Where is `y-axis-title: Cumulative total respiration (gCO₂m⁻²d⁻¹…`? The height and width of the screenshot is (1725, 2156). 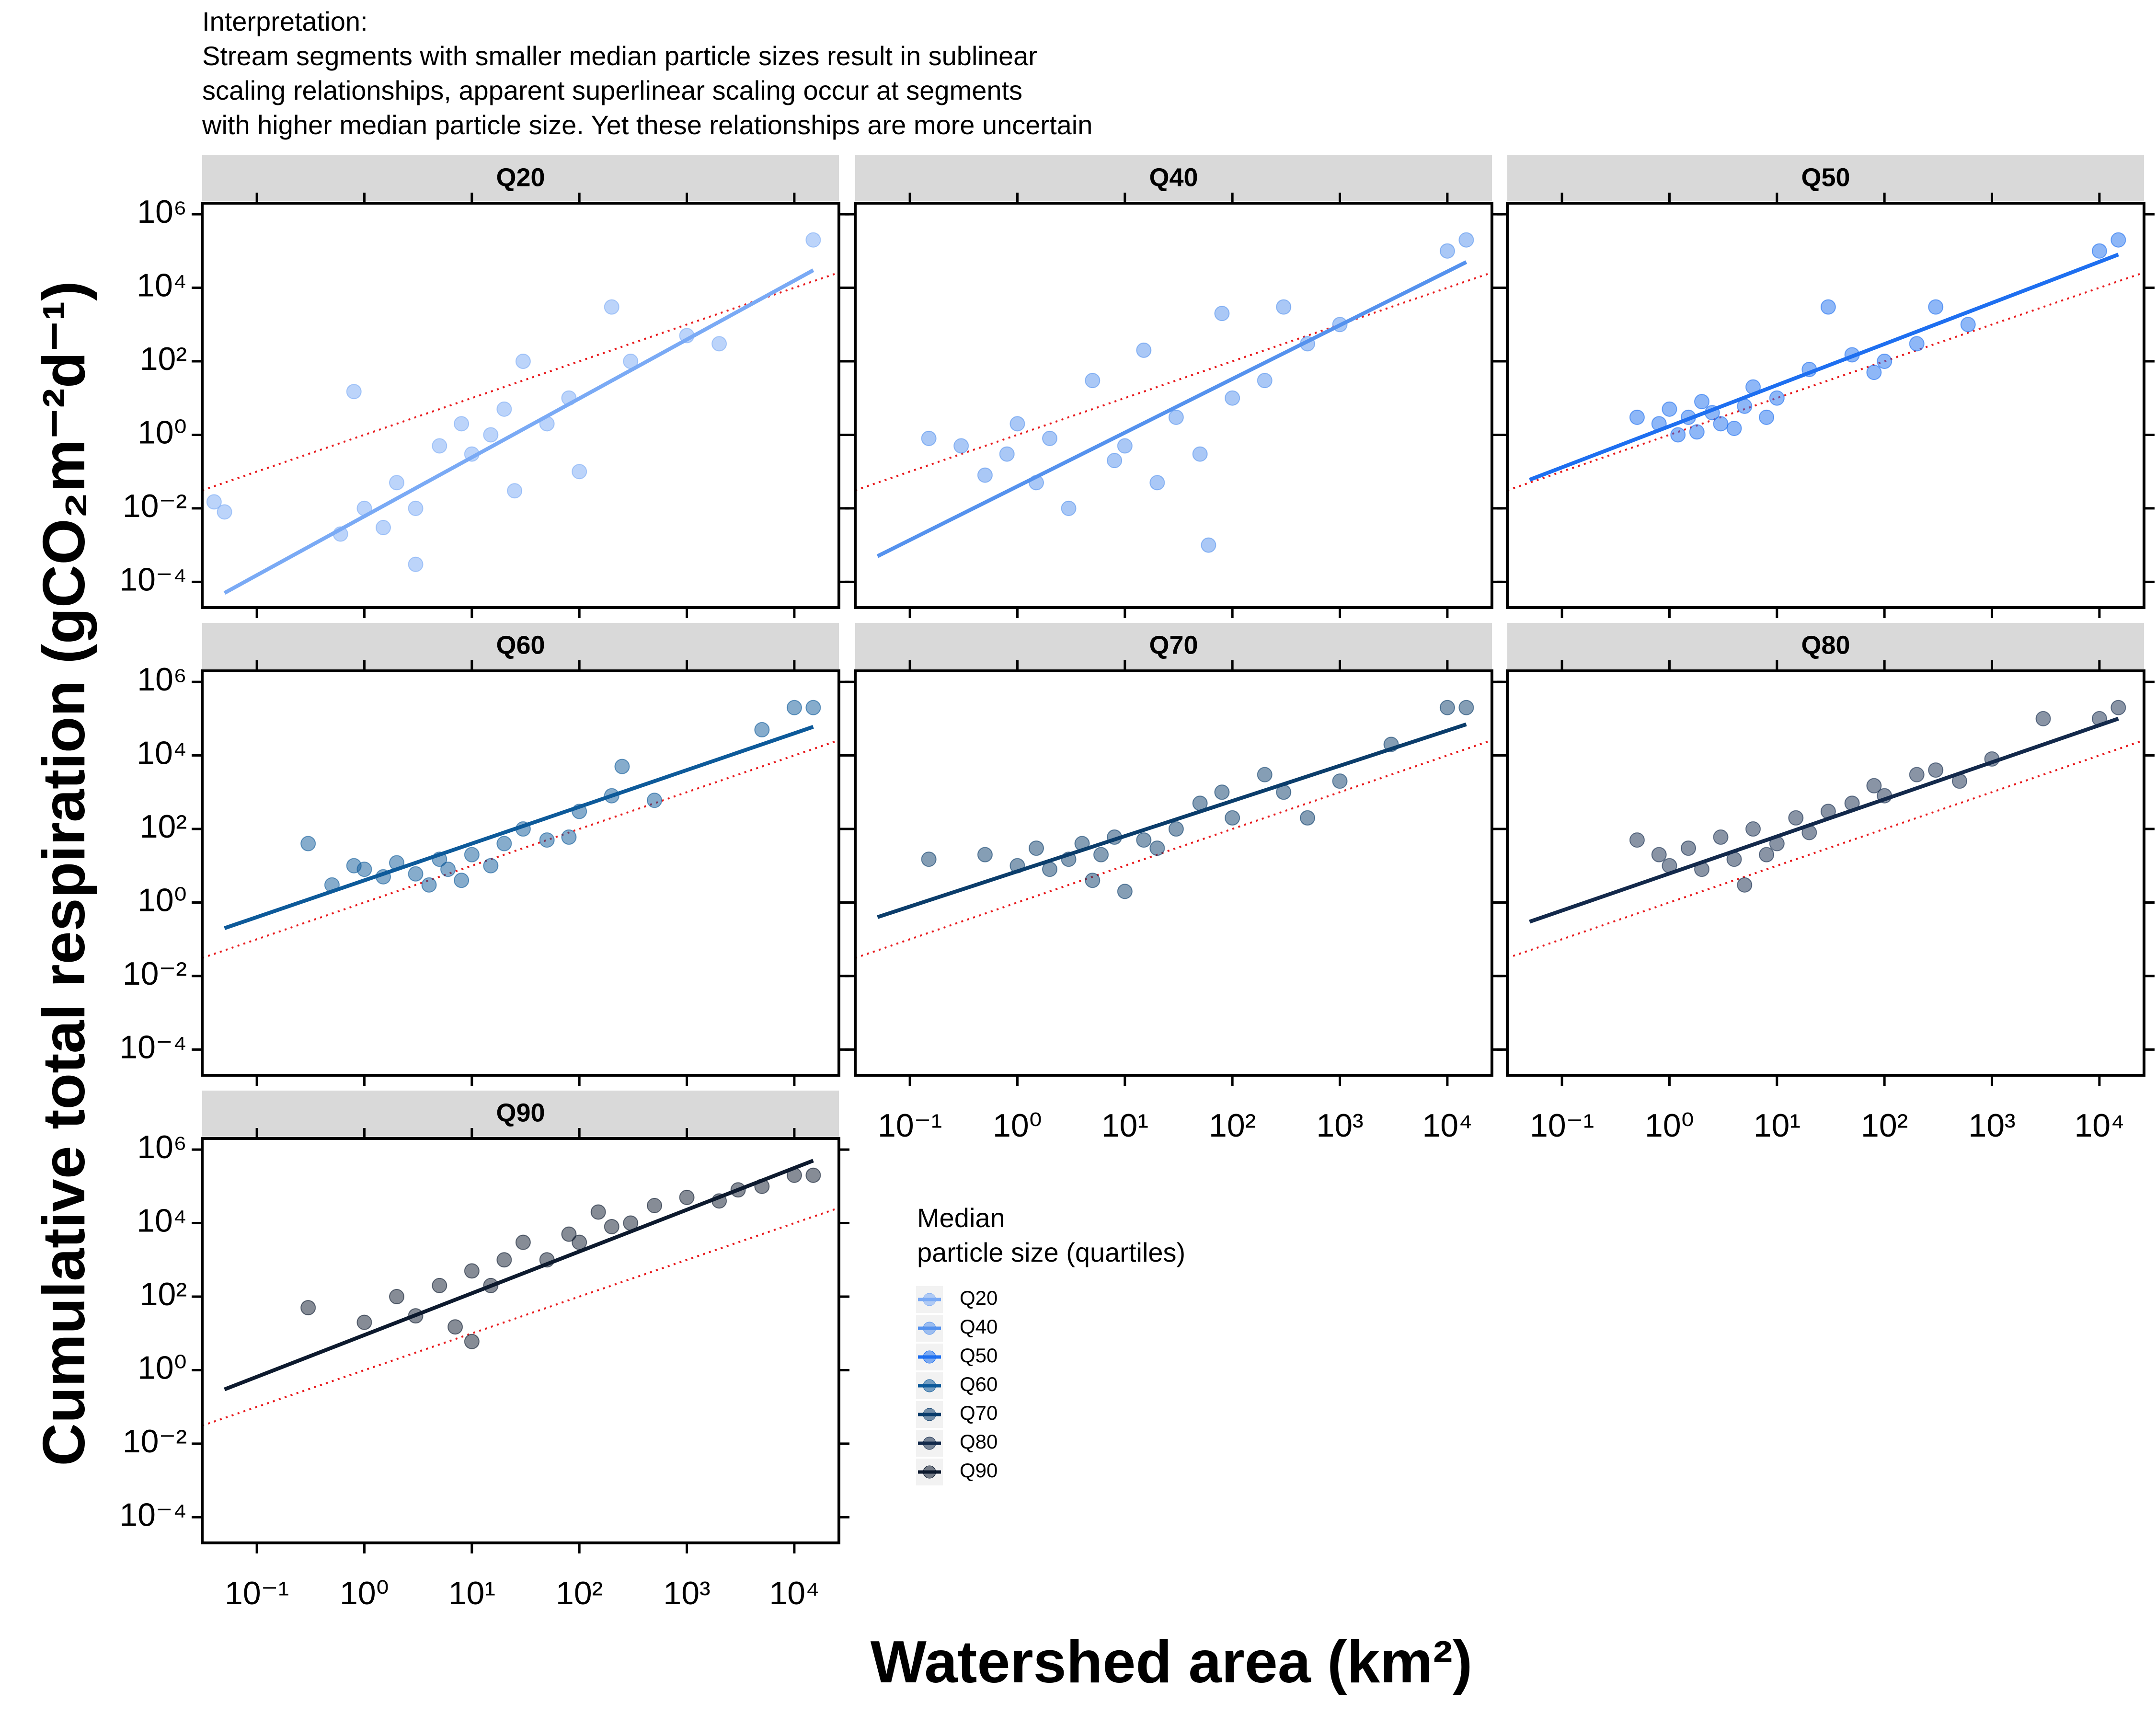
y-axis-title: Cumulative total respiration (gCO₂m⁻²d⁻¹… is located at coordinates (64, 874).